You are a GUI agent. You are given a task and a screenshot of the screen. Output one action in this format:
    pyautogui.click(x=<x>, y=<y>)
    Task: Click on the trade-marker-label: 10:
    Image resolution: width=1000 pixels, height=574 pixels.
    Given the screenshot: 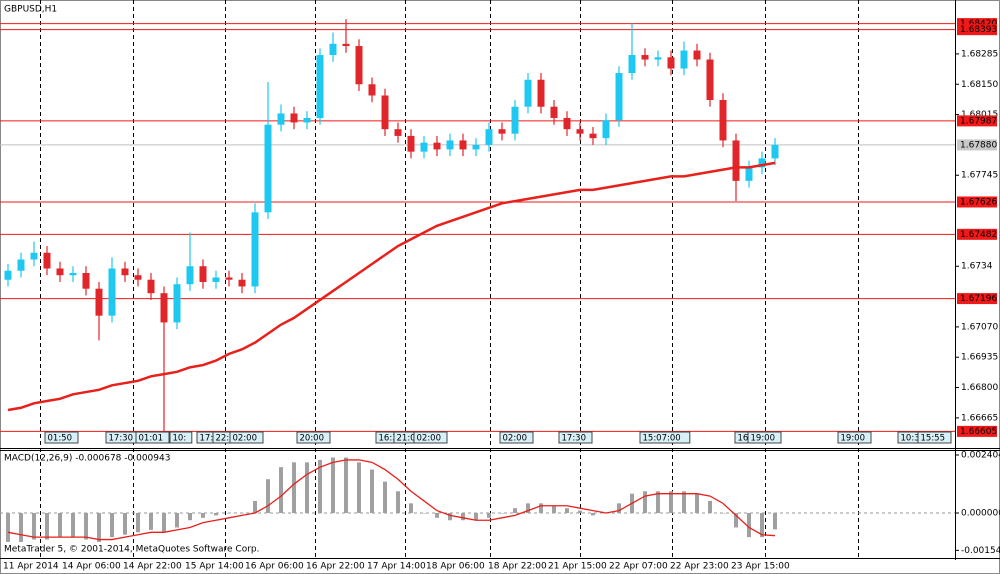 What is the action you would take?
    pyautogui.click(x=180, y=439)
    